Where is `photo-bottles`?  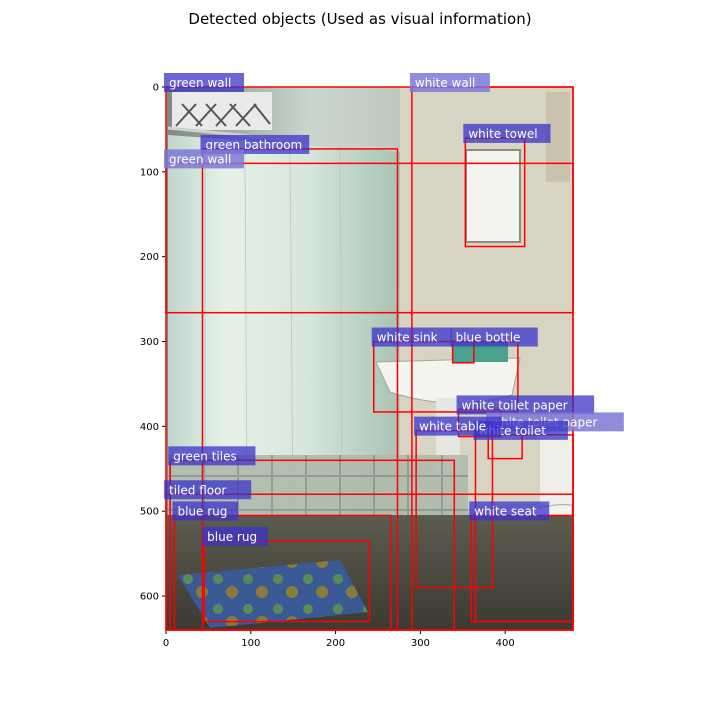
photo-bottles is located at coordinates (480, 352).